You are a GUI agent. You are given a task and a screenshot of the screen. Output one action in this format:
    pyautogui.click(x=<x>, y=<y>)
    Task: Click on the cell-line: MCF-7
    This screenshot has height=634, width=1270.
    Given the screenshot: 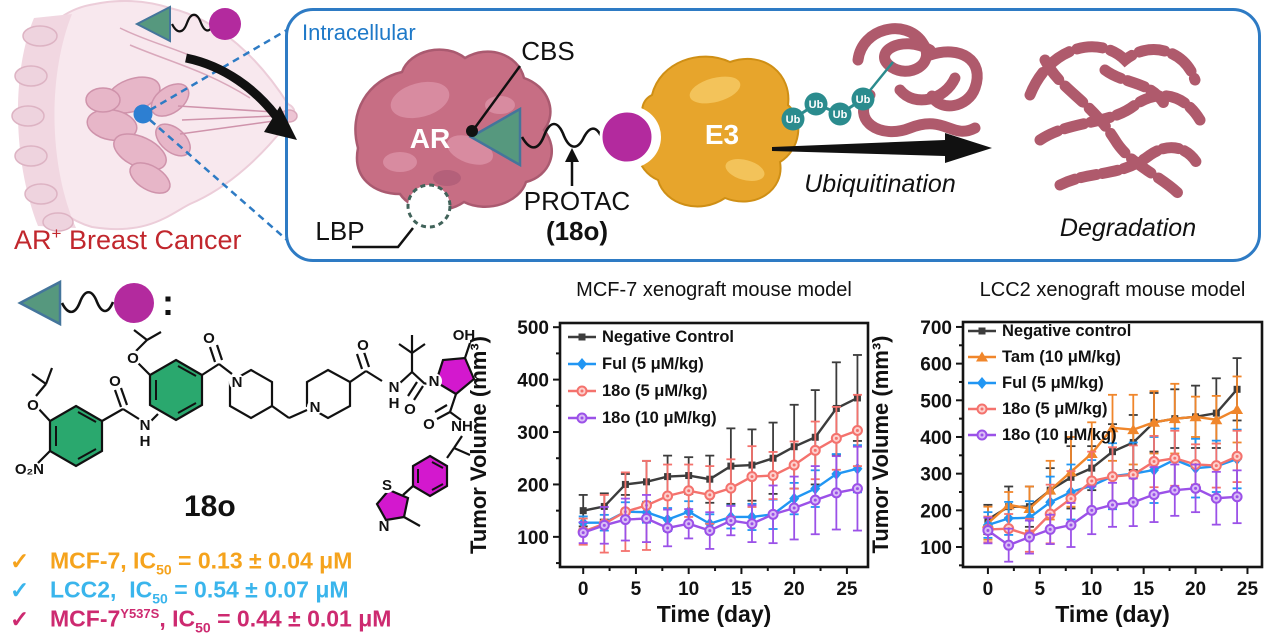 What is the action you would take?
    pyautogui.click(x=85, y=560)
    